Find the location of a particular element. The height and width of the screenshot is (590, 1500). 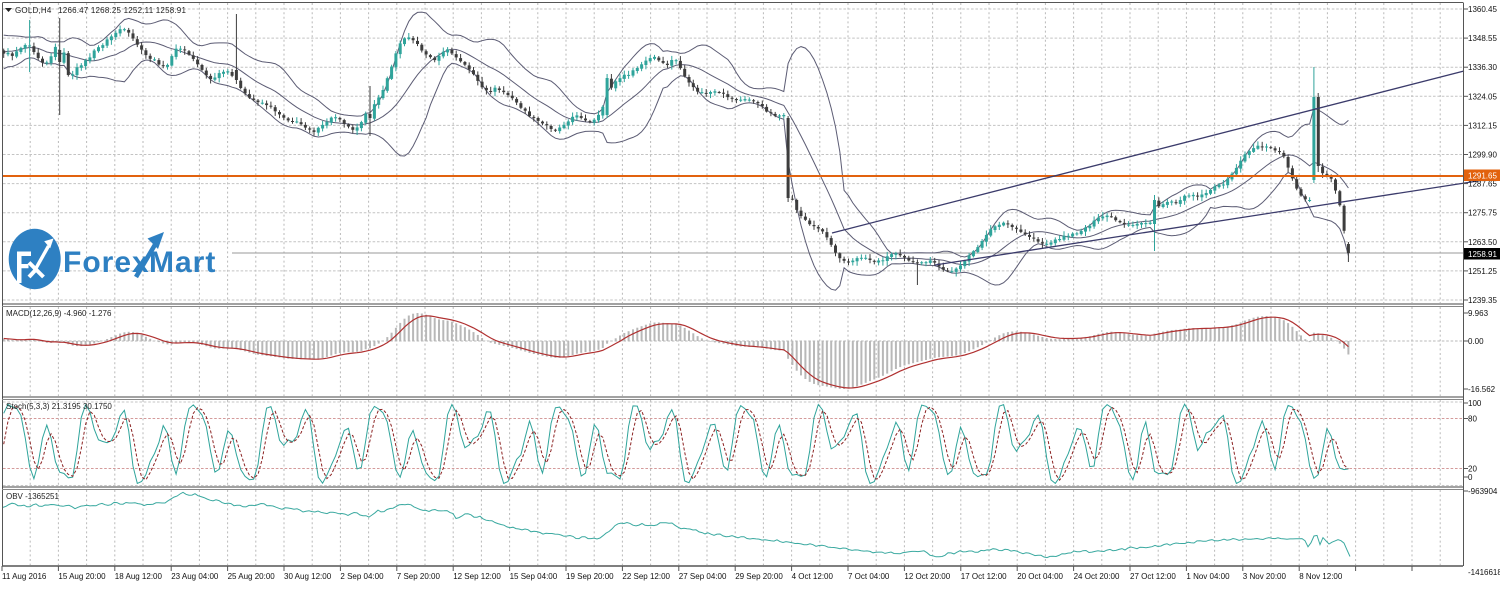

svg-text: 19 Sep 20:00 is located at coordinates (590, 576).